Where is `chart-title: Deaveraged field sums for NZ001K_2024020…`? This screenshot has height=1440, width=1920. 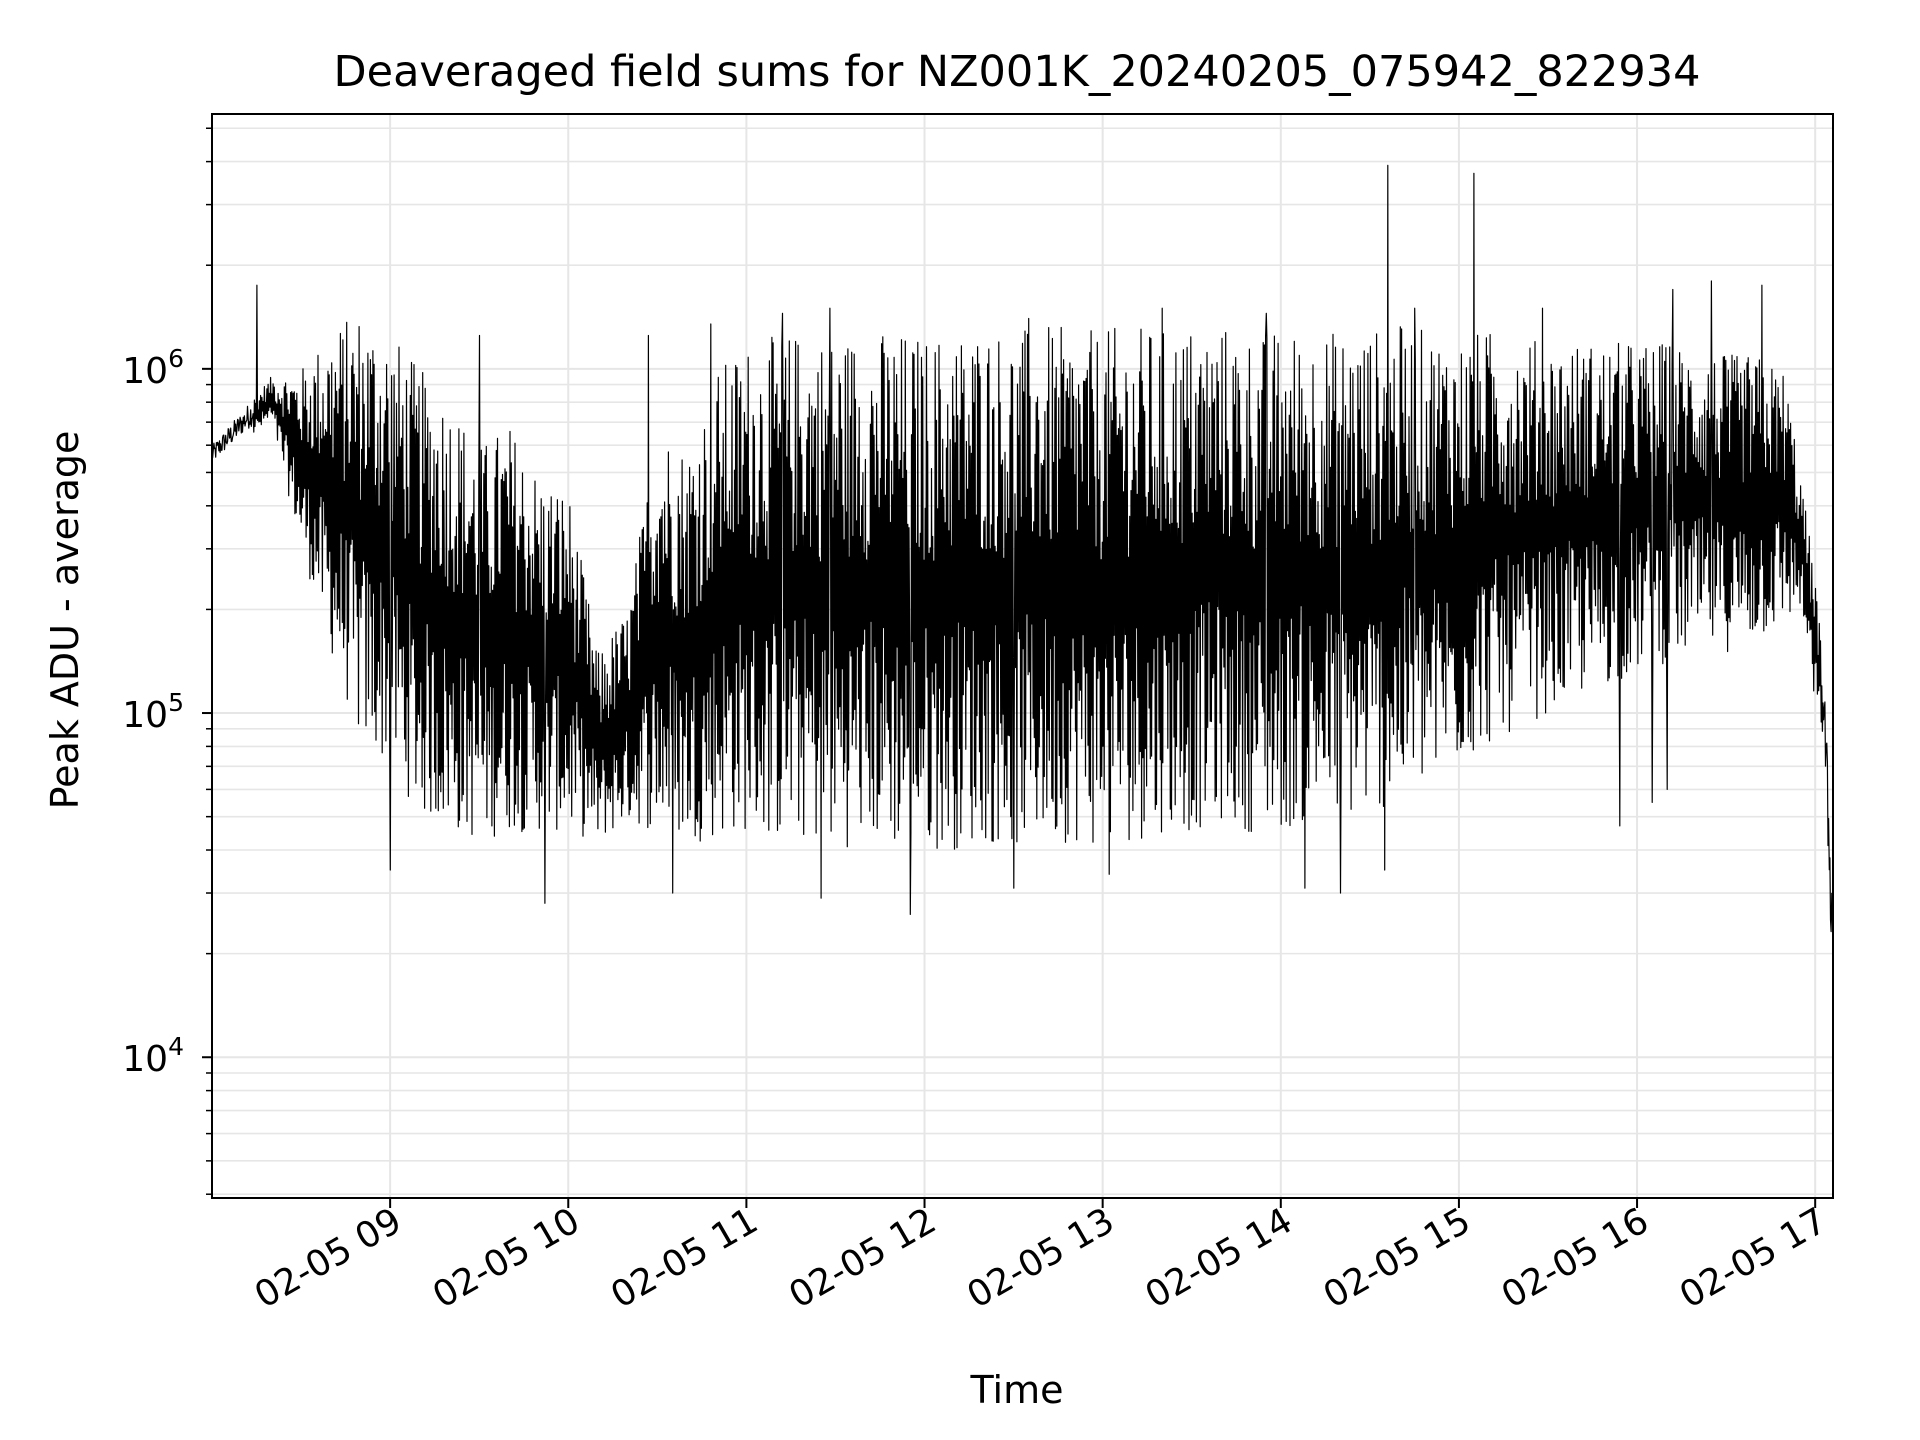 chart-title: Deaveraged field sums for NZ001K_2024020… is located at coordinates (1017, 72).